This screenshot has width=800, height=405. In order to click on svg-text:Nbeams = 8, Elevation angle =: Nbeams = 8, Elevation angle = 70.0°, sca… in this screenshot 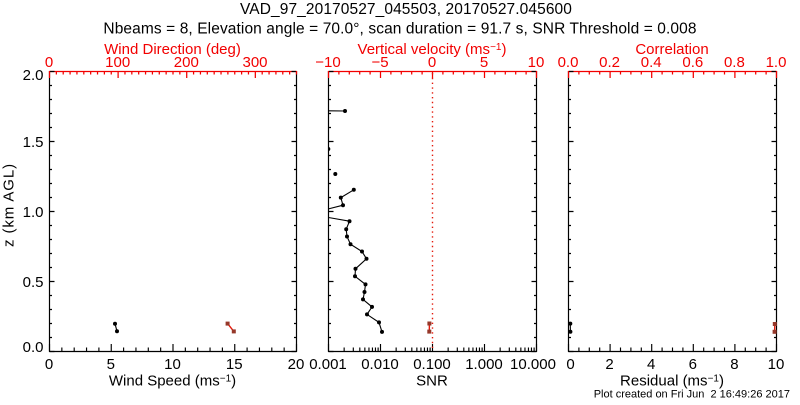, I will do `click(399, 29)`.